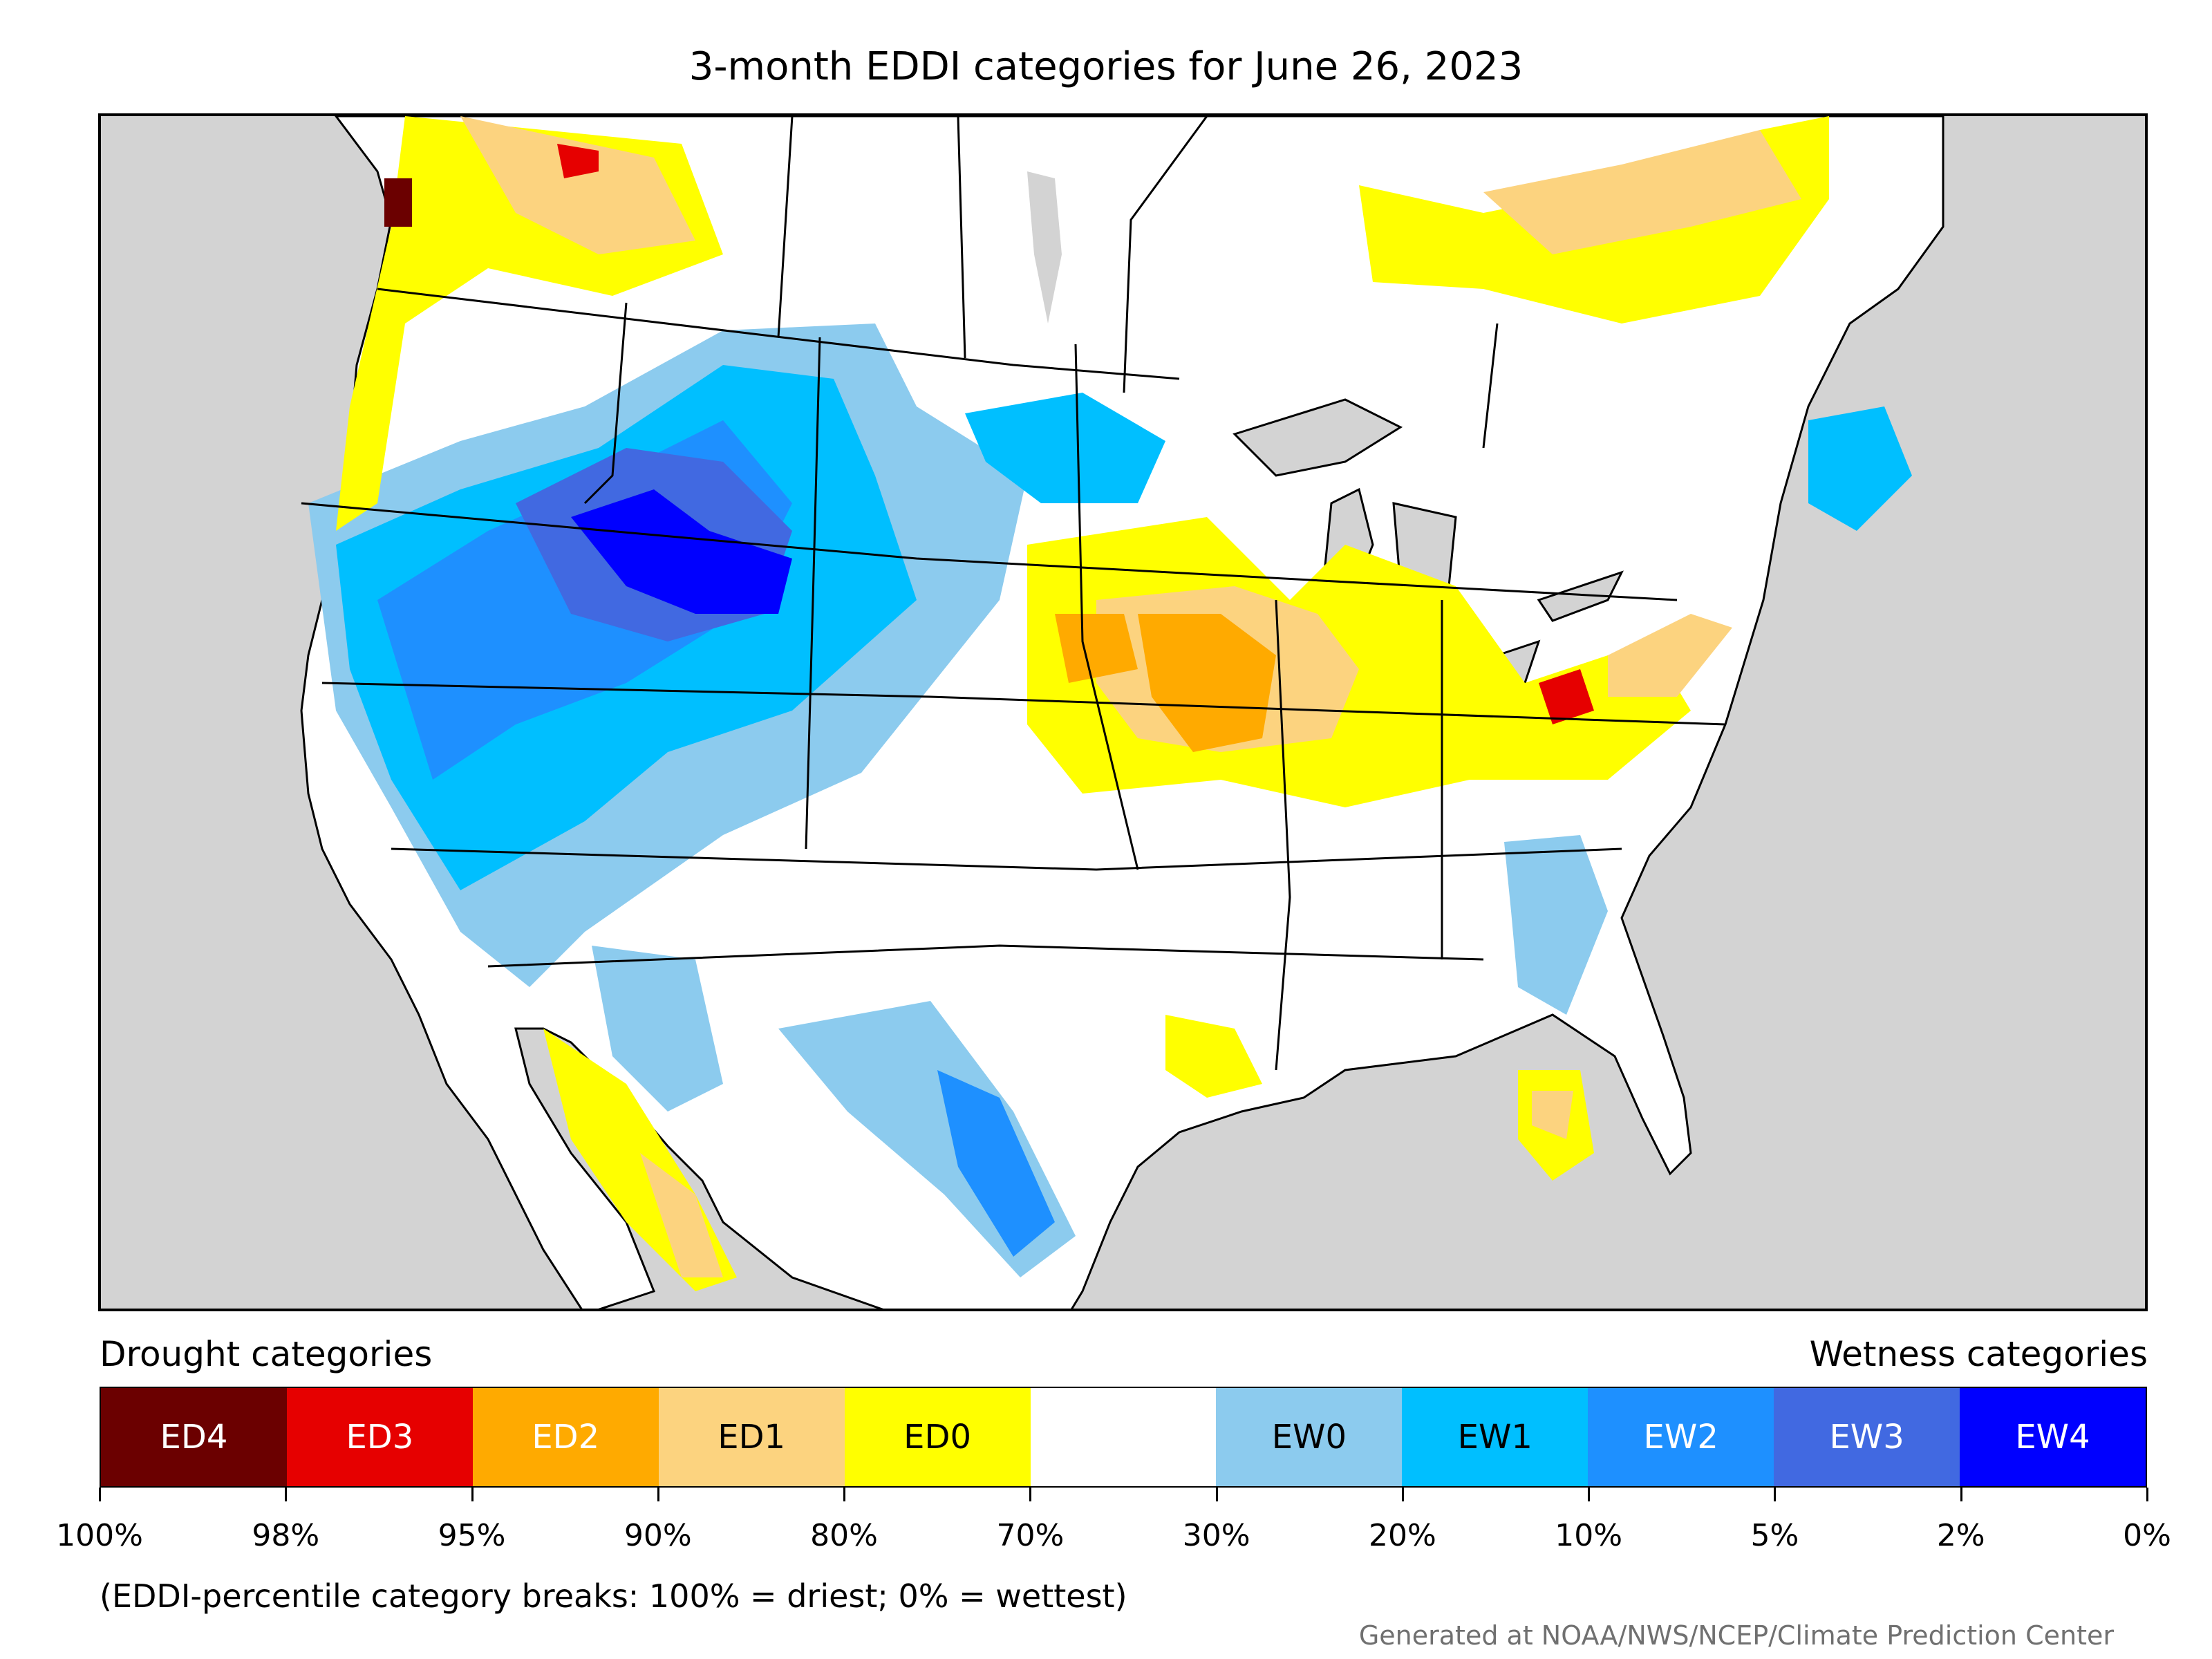  Describe the element at coordinates (1495, 1437) in the screenshot. I see `colorbar-segment-ew1: EW1` at that location.